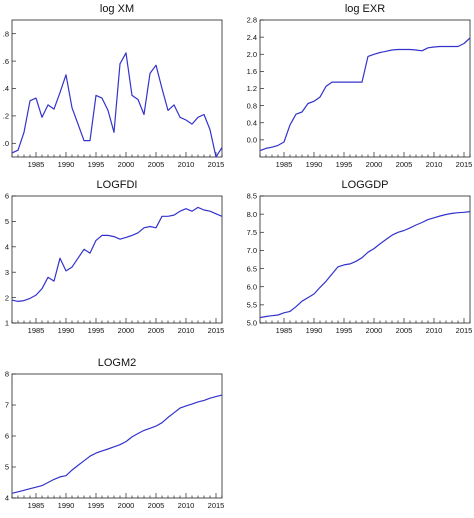 This screenshot has width=474, height=518. Describe the element at coordinates (7, 297) in the screenshot. I see `y-tick-label: 2` at that location.